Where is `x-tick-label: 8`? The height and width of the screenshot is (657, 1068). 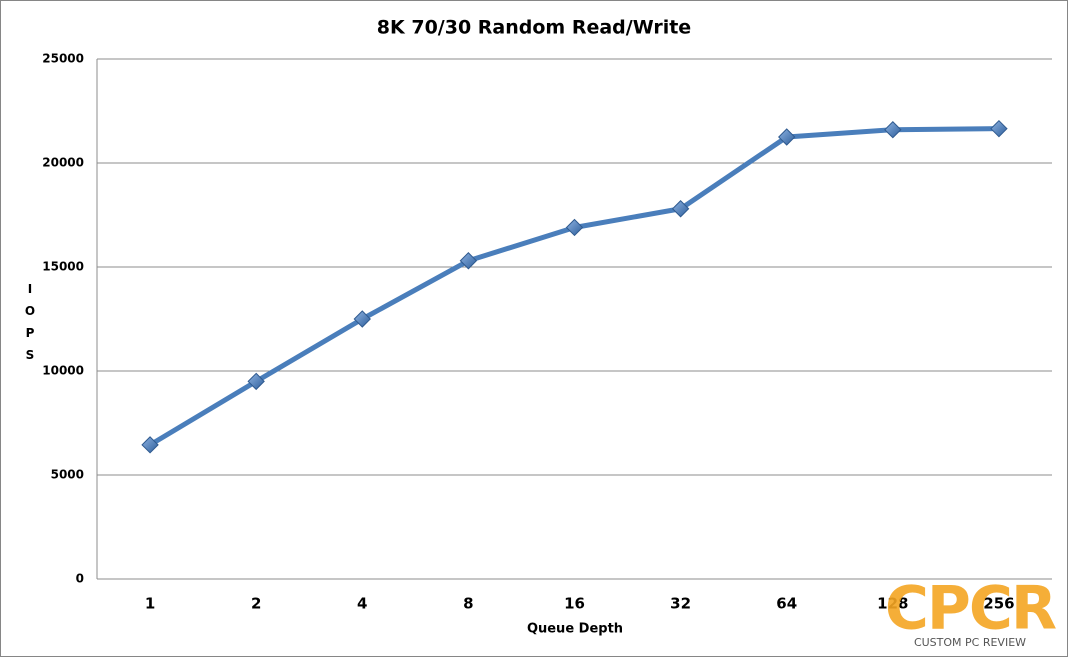
x-tick-label: 8 is located at coordinates (468, 604).